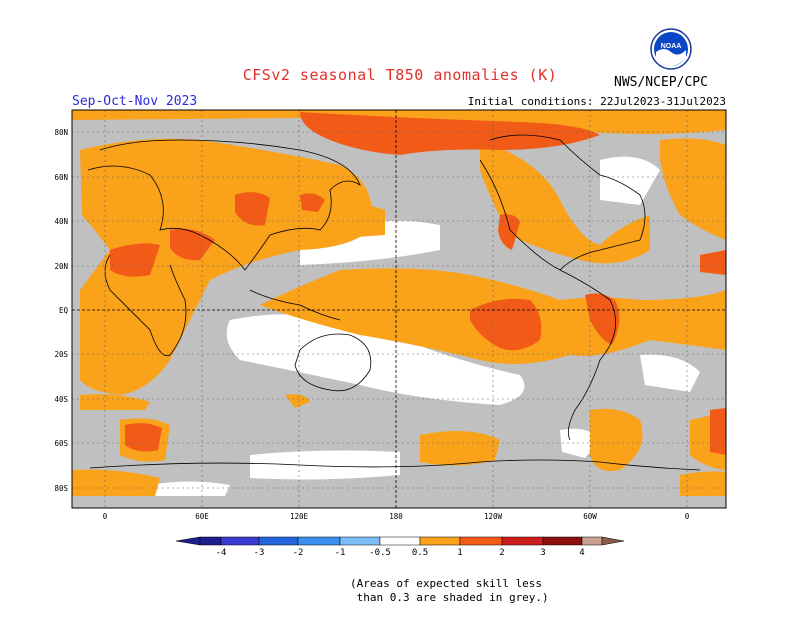 The width and height of the screenshot is (800, 618). I want to click on noaa-logo: NOAA, so click(671, 49).